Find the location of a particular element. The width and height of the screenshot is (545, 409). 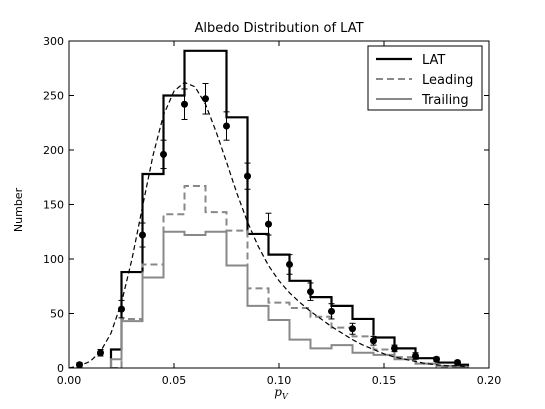

x-tick-label: 0.05 is located at coordinates (174, 380).